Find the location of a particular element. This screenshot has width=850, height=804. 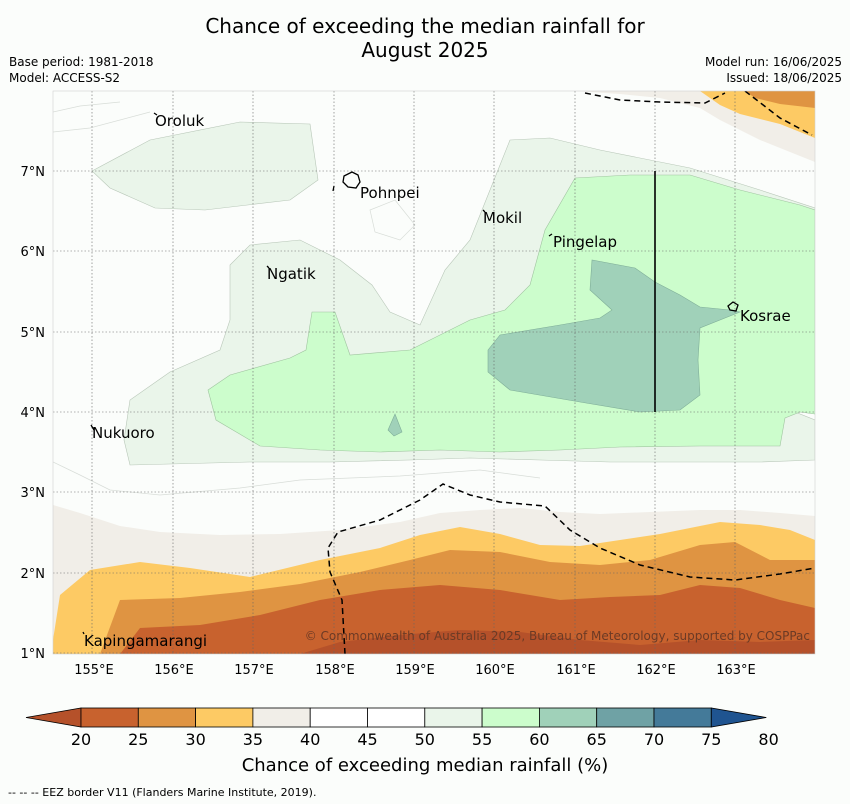

lon-tick-159: 159°E is located at coordinates (415, 670).